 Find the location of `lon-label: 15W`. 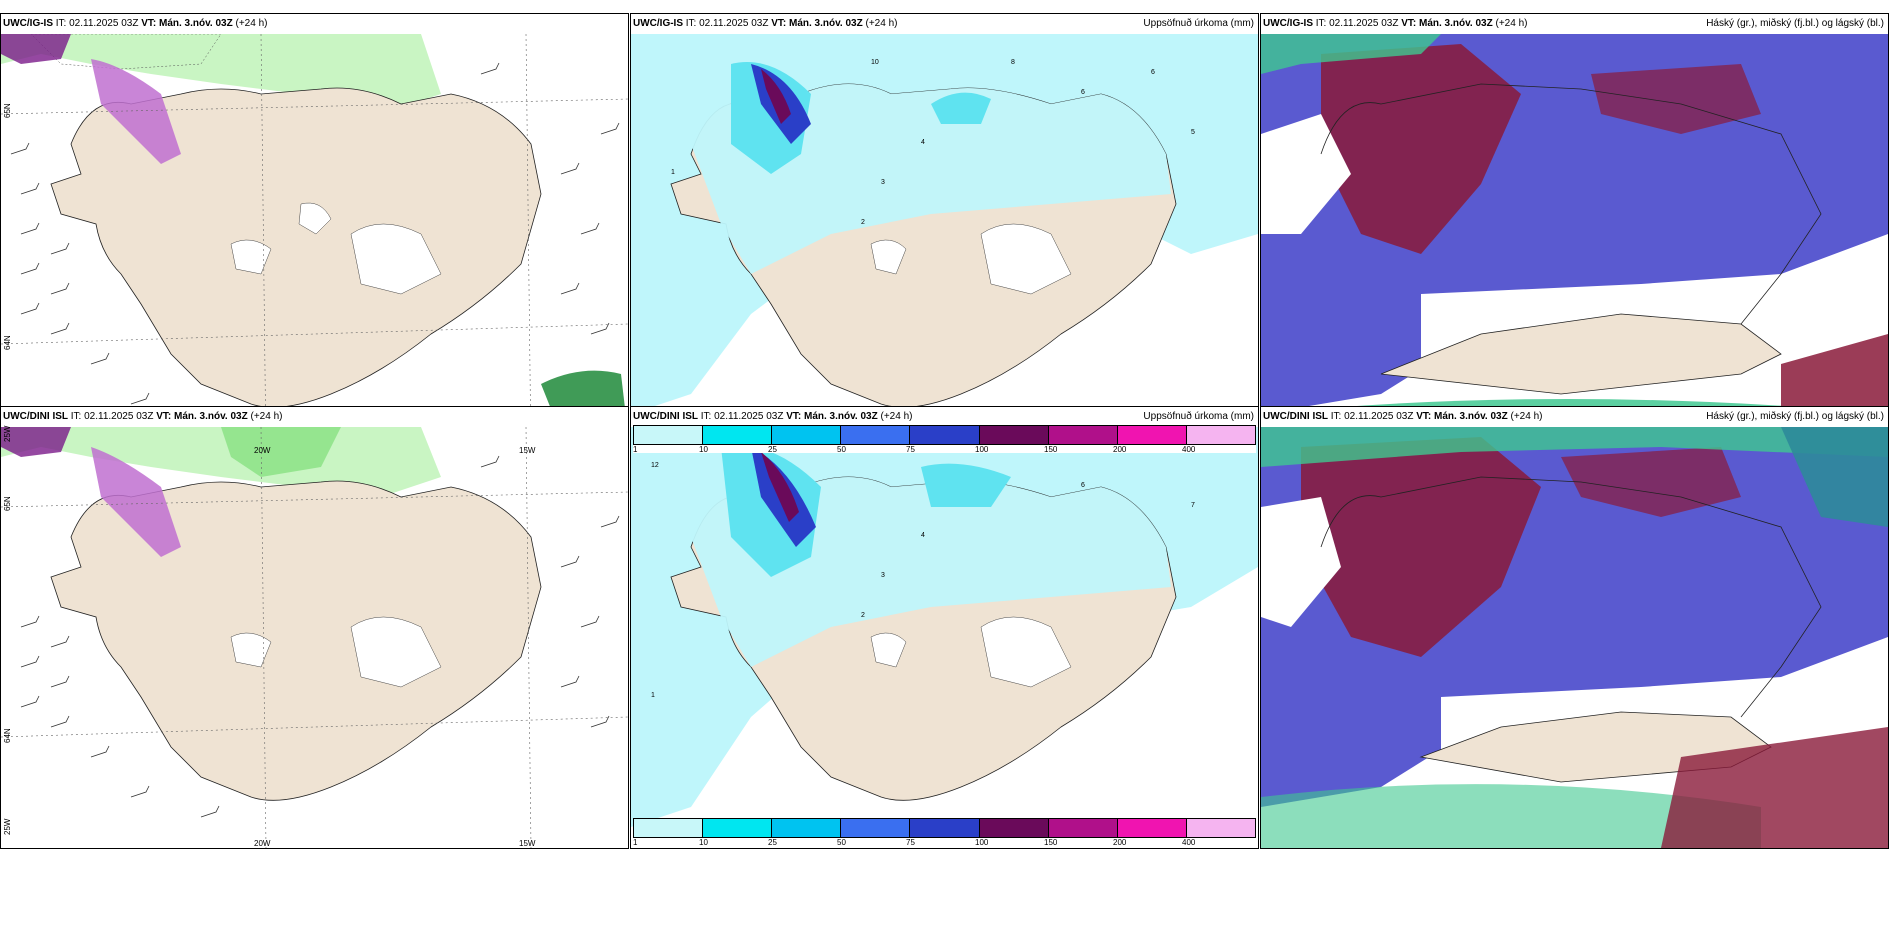

lon-label: 15W is located at coordinates (527, 843).